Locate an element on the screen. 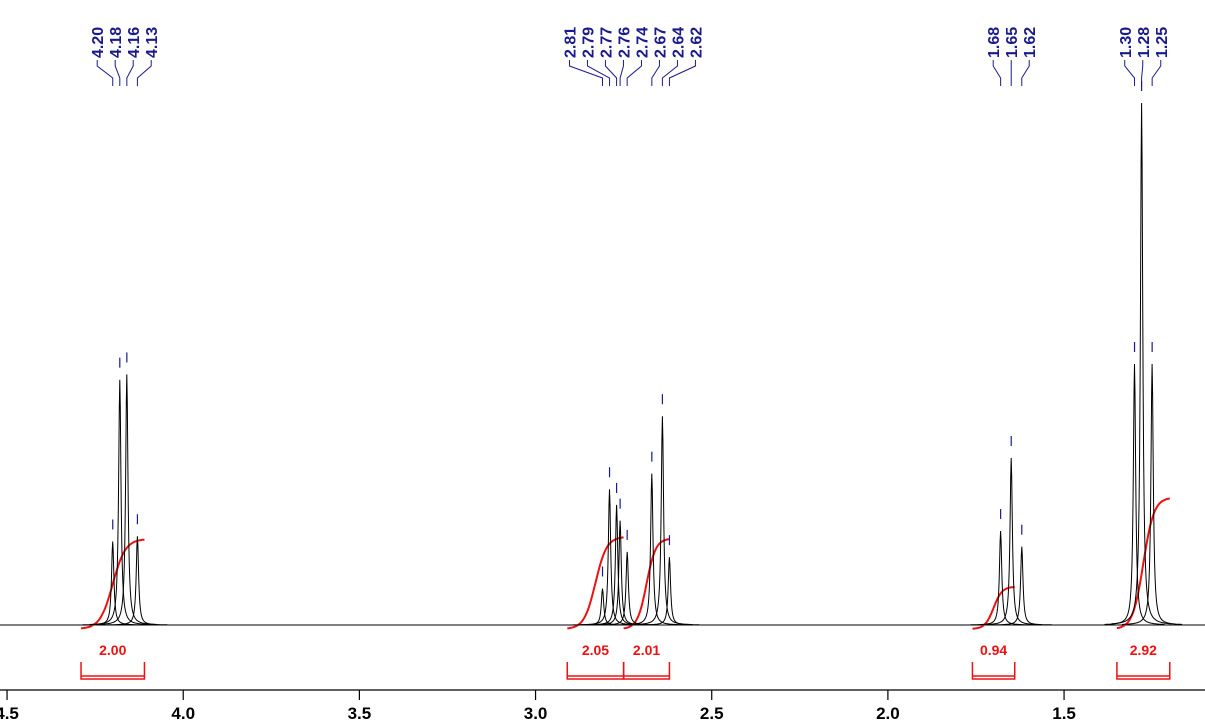 The width and height of the screenshot is (1205, 724). peak-label: 2.62 is located at coordinates (696, 42).